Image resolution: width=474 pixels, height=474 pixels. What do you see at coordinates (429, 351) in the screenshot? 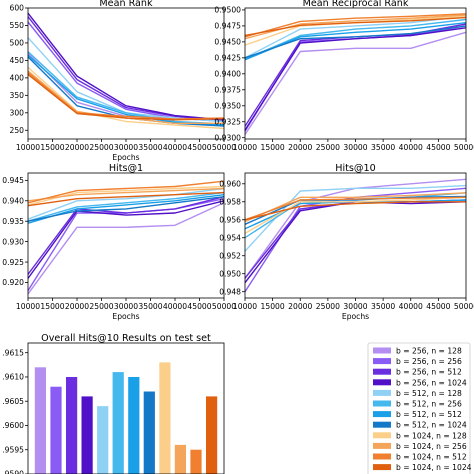
I see `legend-label: b = 256, n = 128` at bounding box center [429, 351].